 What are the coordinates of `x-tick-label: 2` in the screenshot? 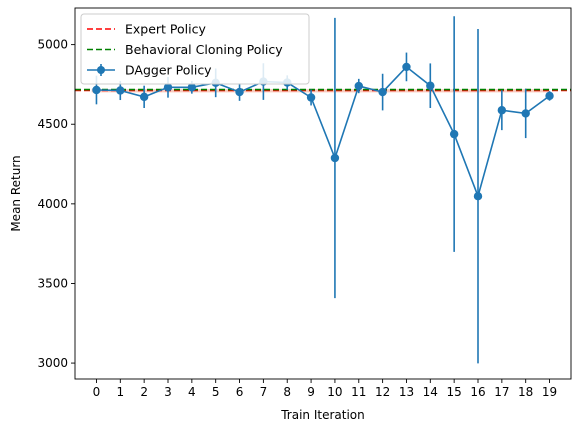 It's located at (144, 392).